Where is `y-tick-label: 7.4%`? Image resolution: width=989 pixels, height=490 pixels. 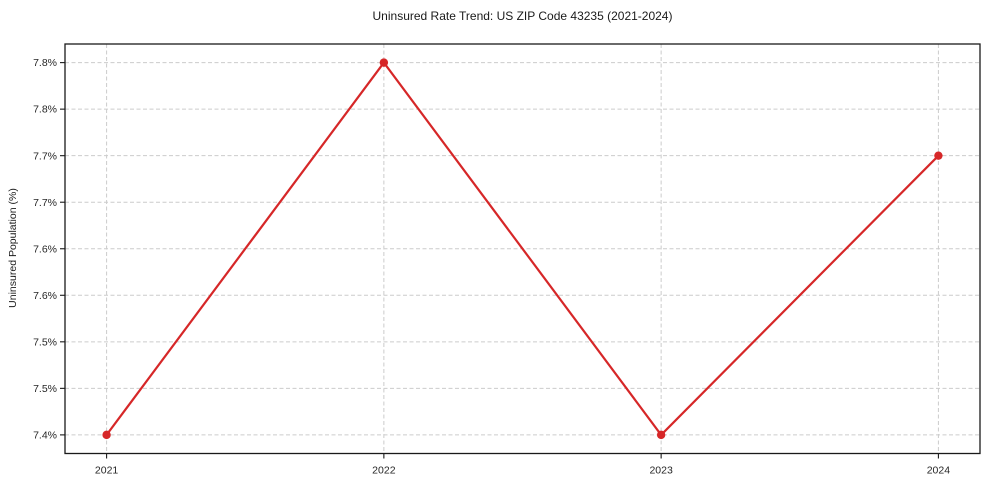 y-tick-label: 7.4% is located at coordinates (45, 435).